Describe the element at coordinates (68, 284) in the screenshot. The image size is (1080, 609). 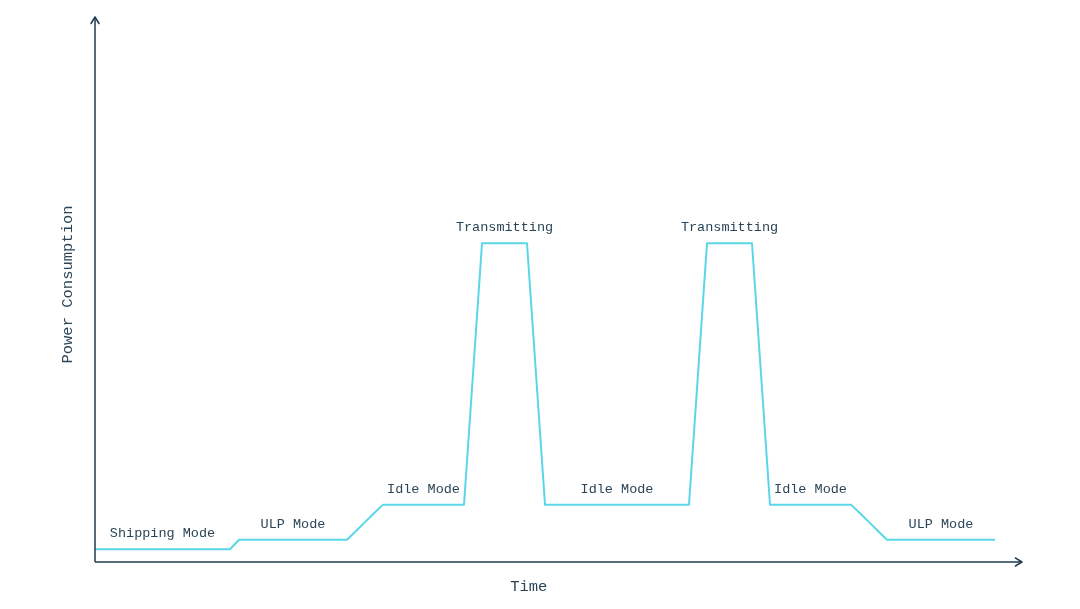
I see `y-axis-title: Power Consumption` at that location.